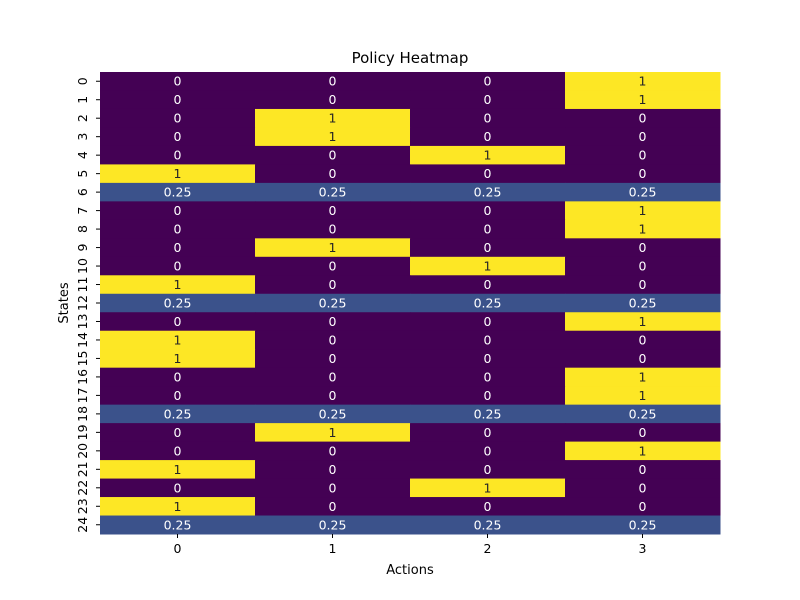 The width and height of the screenshot is (800, 600). I want to click on y-tick-label: 0, so click(82, 81).